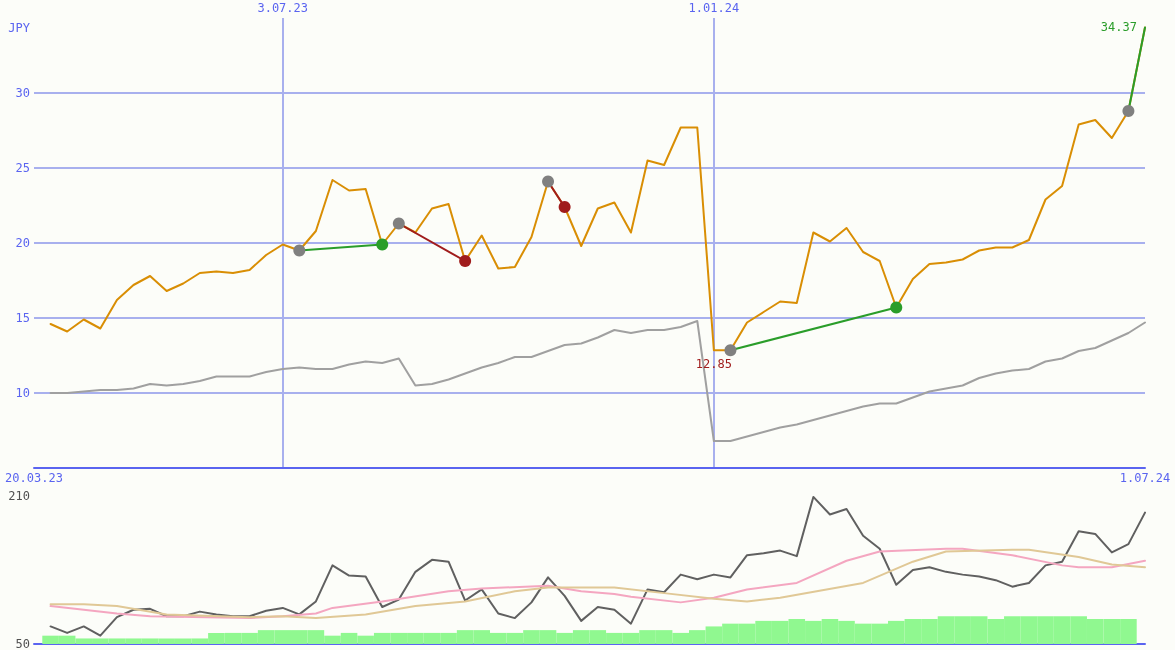  Describe the element at coordinates (713, 364) in the screenshot. I see `data-label: 12.85` at that location.